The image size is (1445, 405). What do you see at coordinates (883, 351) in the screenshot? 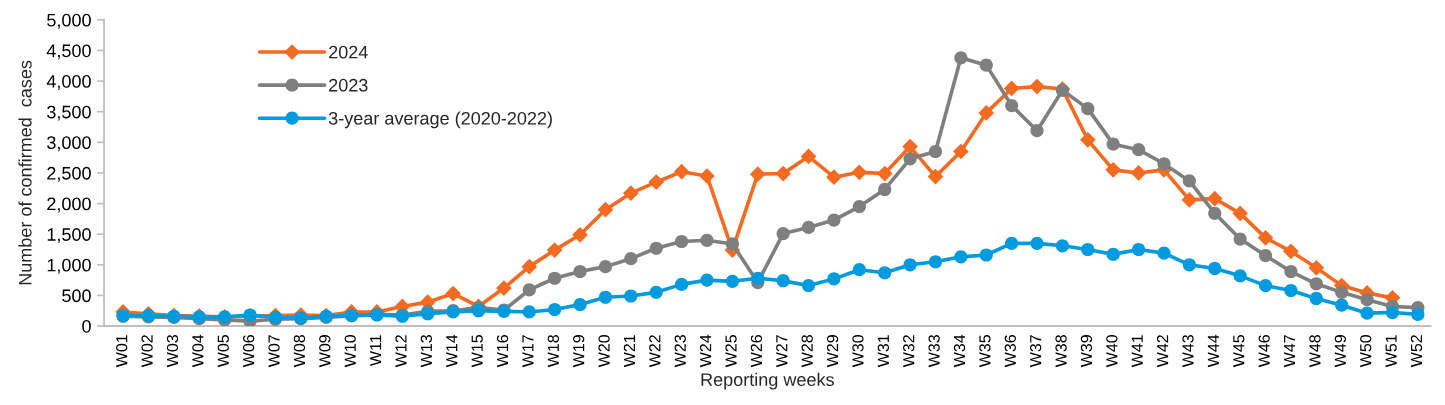
I see `x-tick-label: W31` at bounding box center [883, 351].